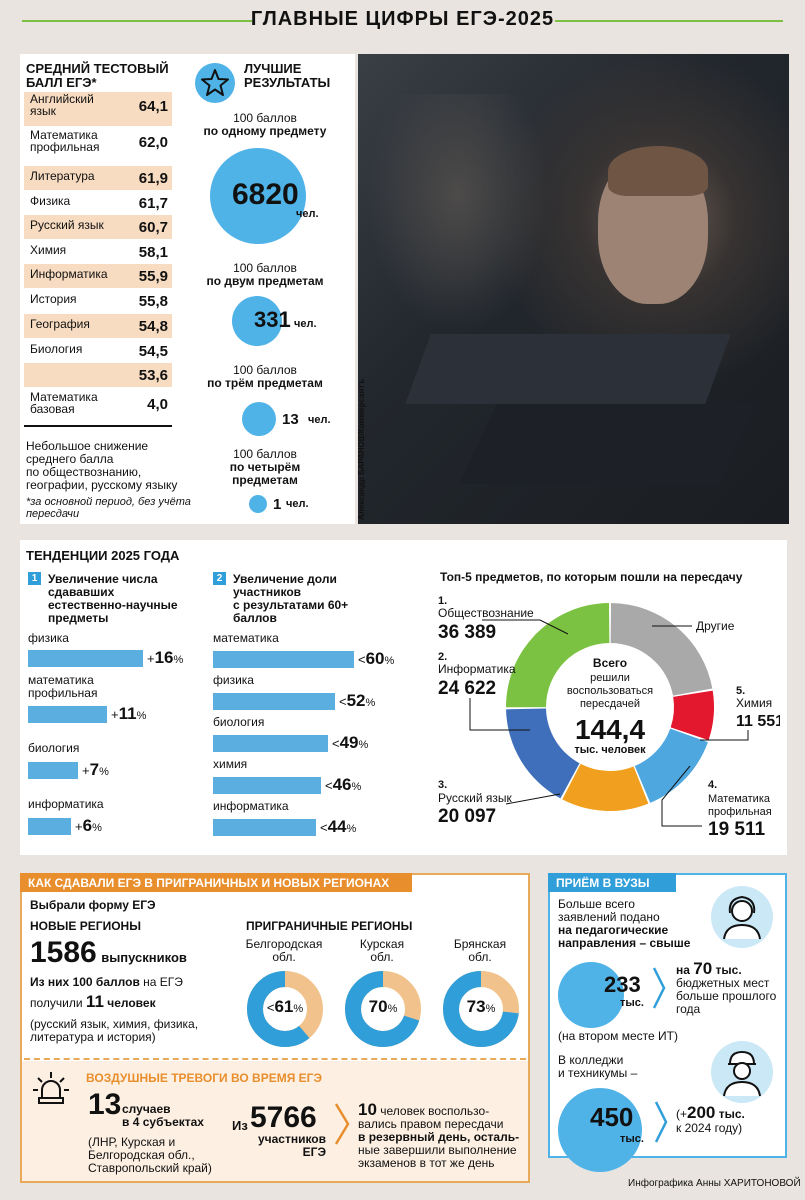 This screenshot has width=805, height=1200. Describe the element at coordinates (467, 632) in the screenshot. I see `slice-value: 36 389` at that location.